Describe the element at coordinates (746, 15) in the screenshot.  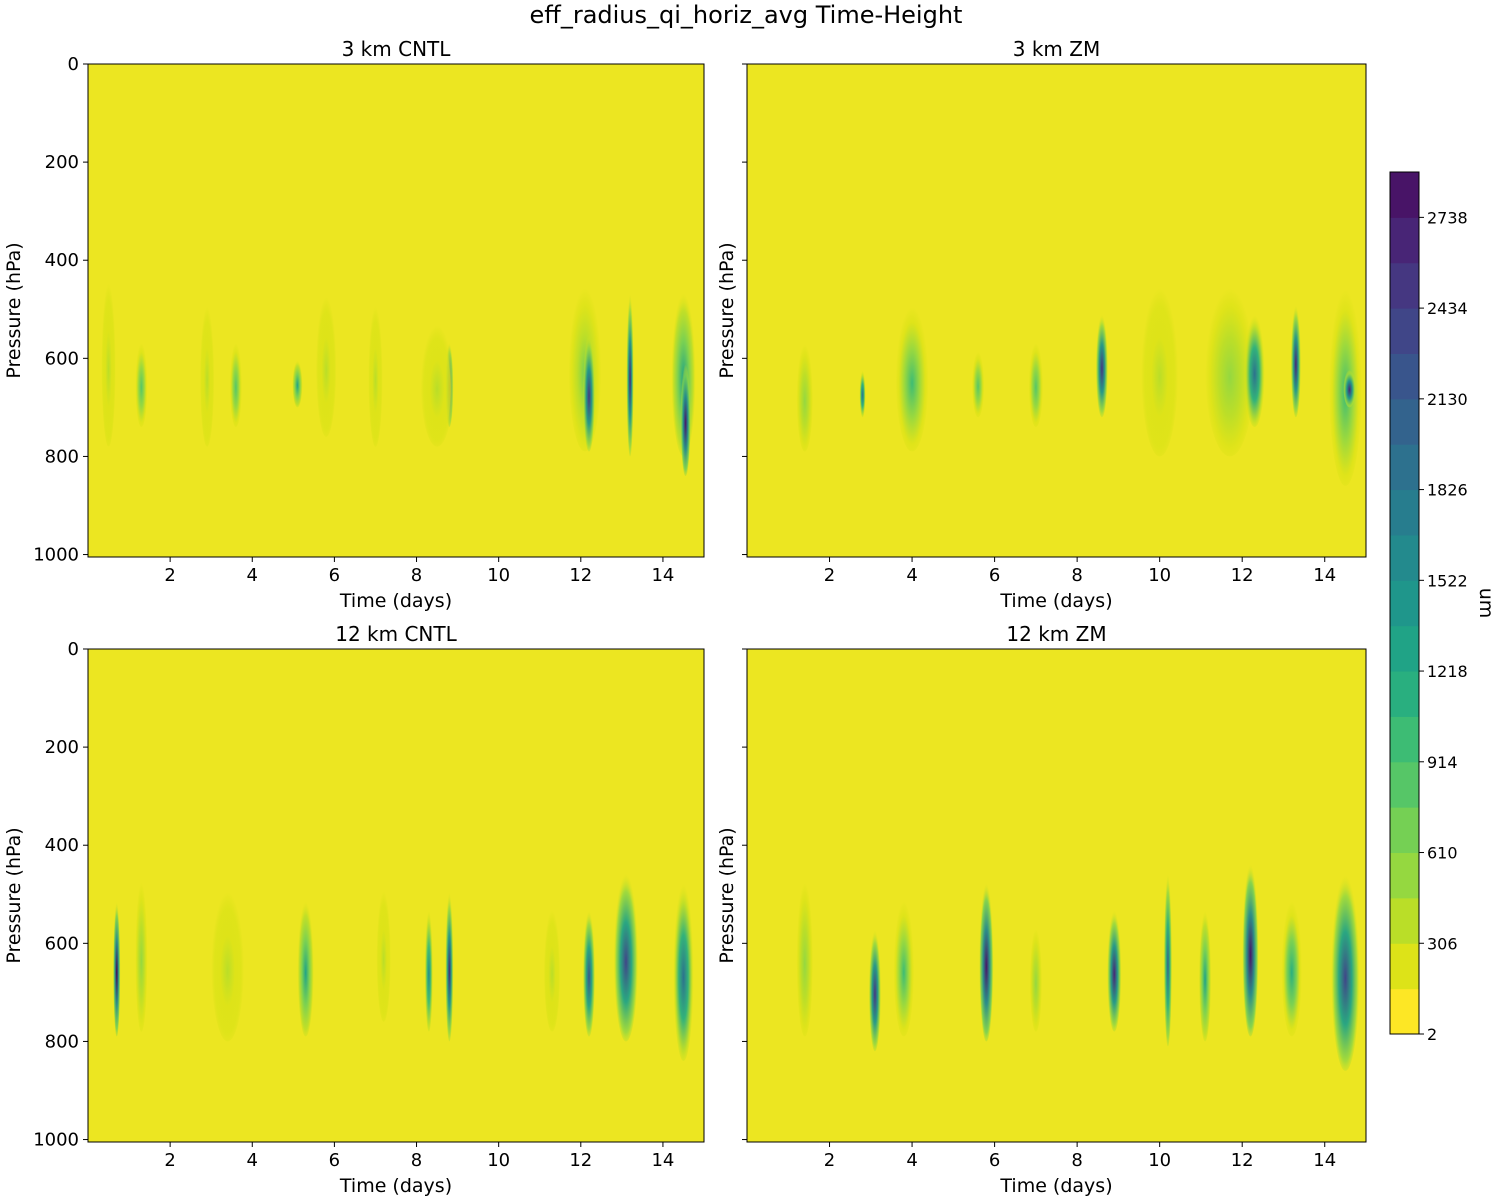
I see `figure-title: eff_radius_qi_horiz_avg Time-Height` at that location.